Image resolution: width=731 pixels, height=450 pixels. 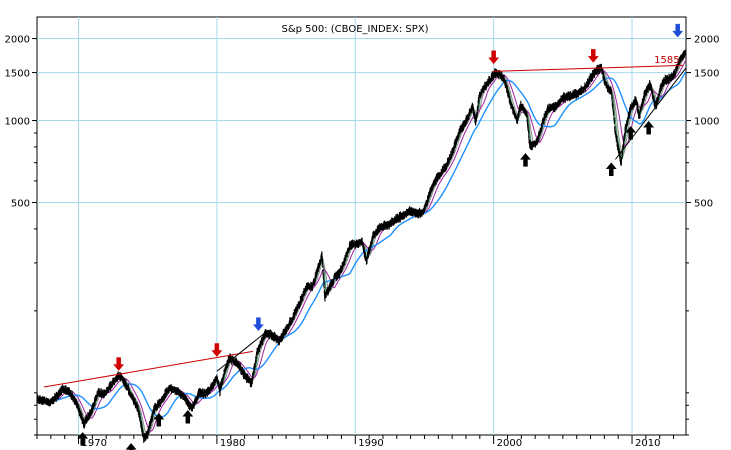 I want to click on chart-title: S&p 500: (CBOE_INDEX: SPX), so click(x=354, y=29).